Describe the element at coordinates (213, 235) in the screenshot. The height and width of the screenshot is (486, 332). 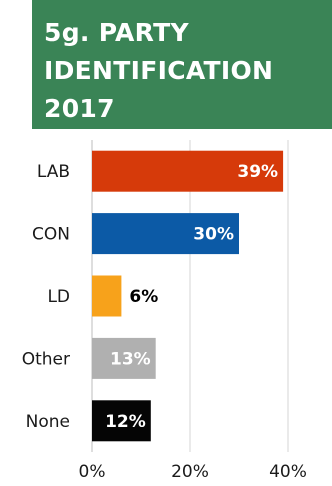
I see `value-label-con: 30%` at that location.